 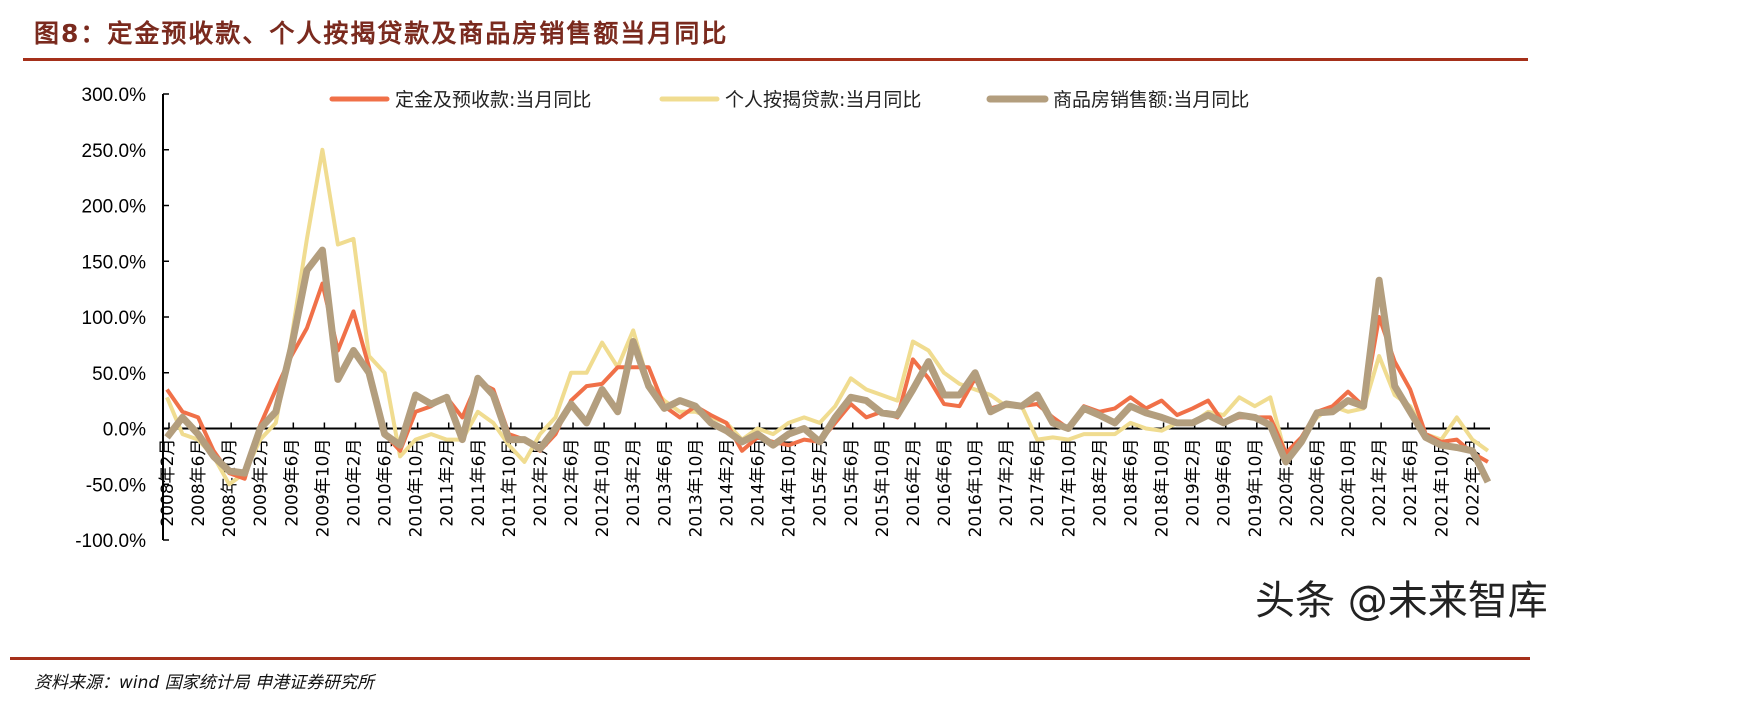 What do you see at coordinates (114, 318) in the screenshot?
I see `y-tick-label: 100.0%` at bounding box center [114, 318].